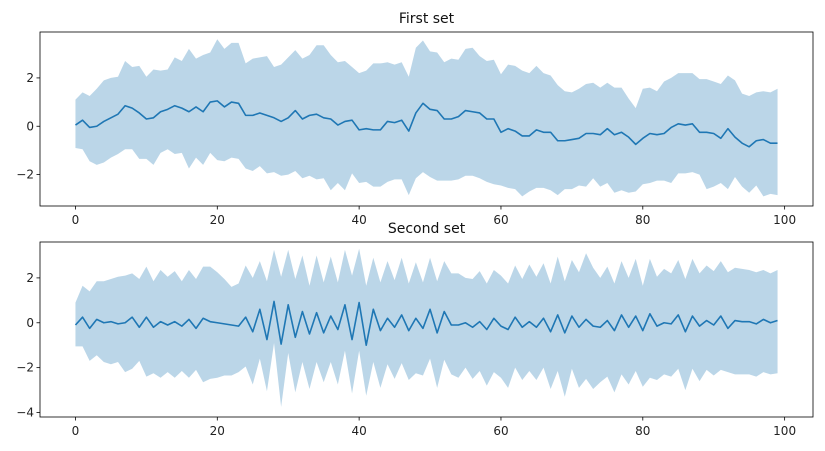 This screenshot has width=825, height=451. Describe the element at coordinates (358, 431) in the screenshot. I see `second-set-x-tick-label: 40` at that location.